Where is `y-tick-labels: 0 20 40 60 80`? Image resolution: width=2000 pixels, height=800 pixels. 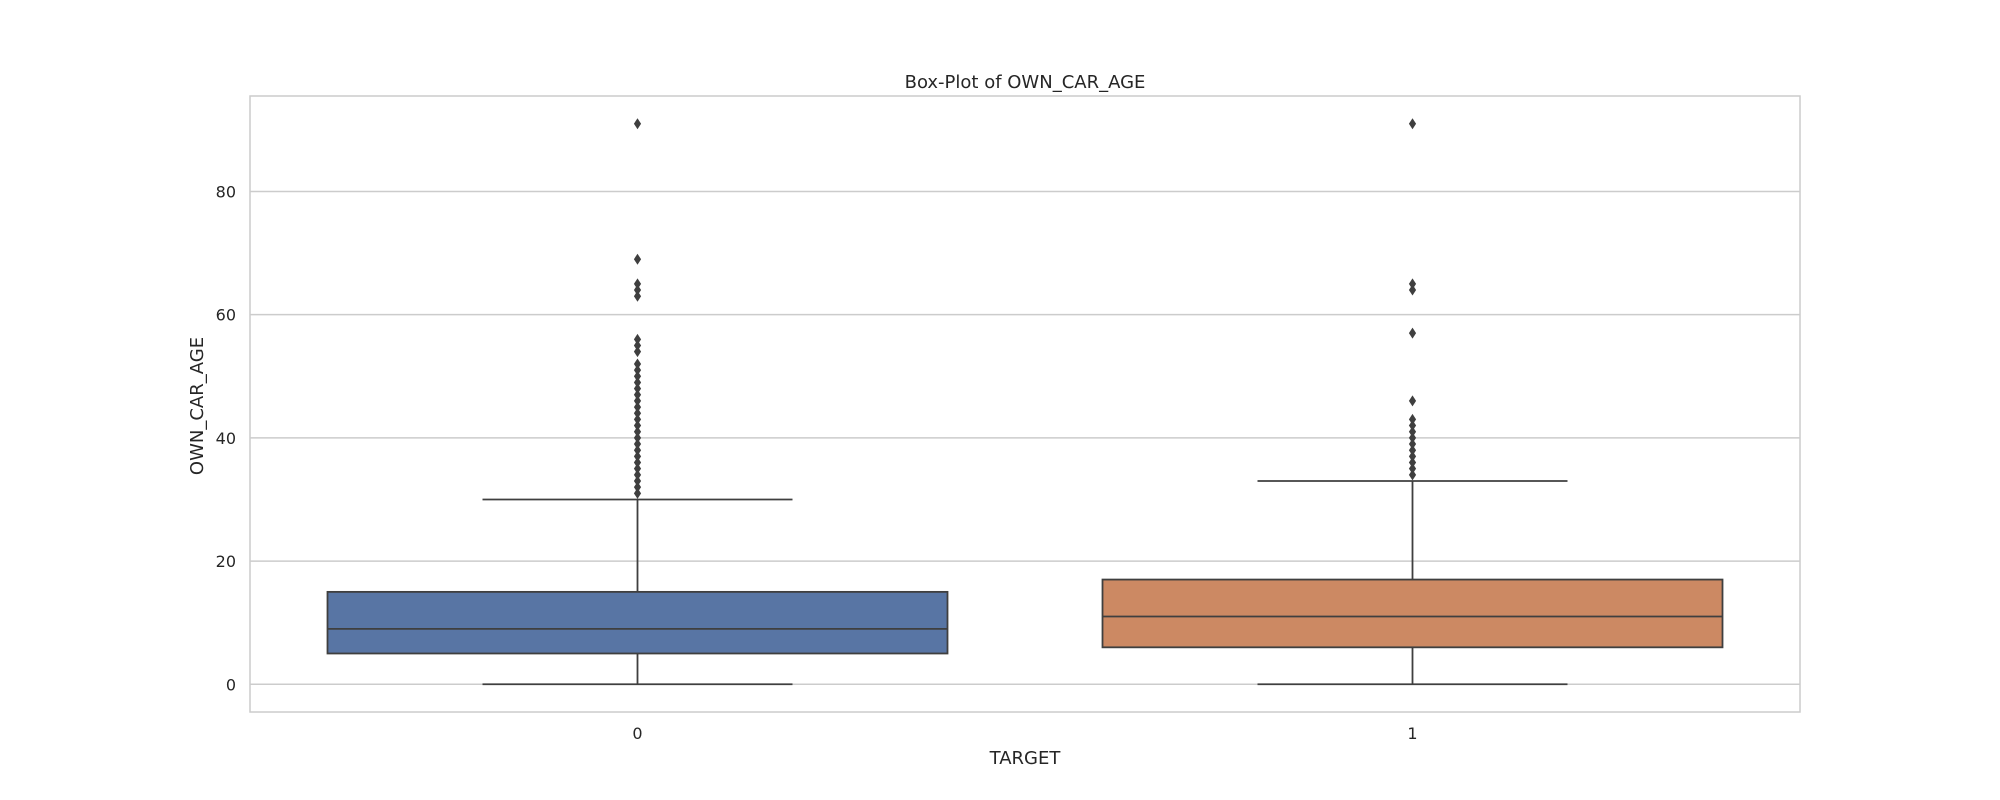 y-tick-labels: 0 20 40 60 80 is located at coordinates (226, 438).